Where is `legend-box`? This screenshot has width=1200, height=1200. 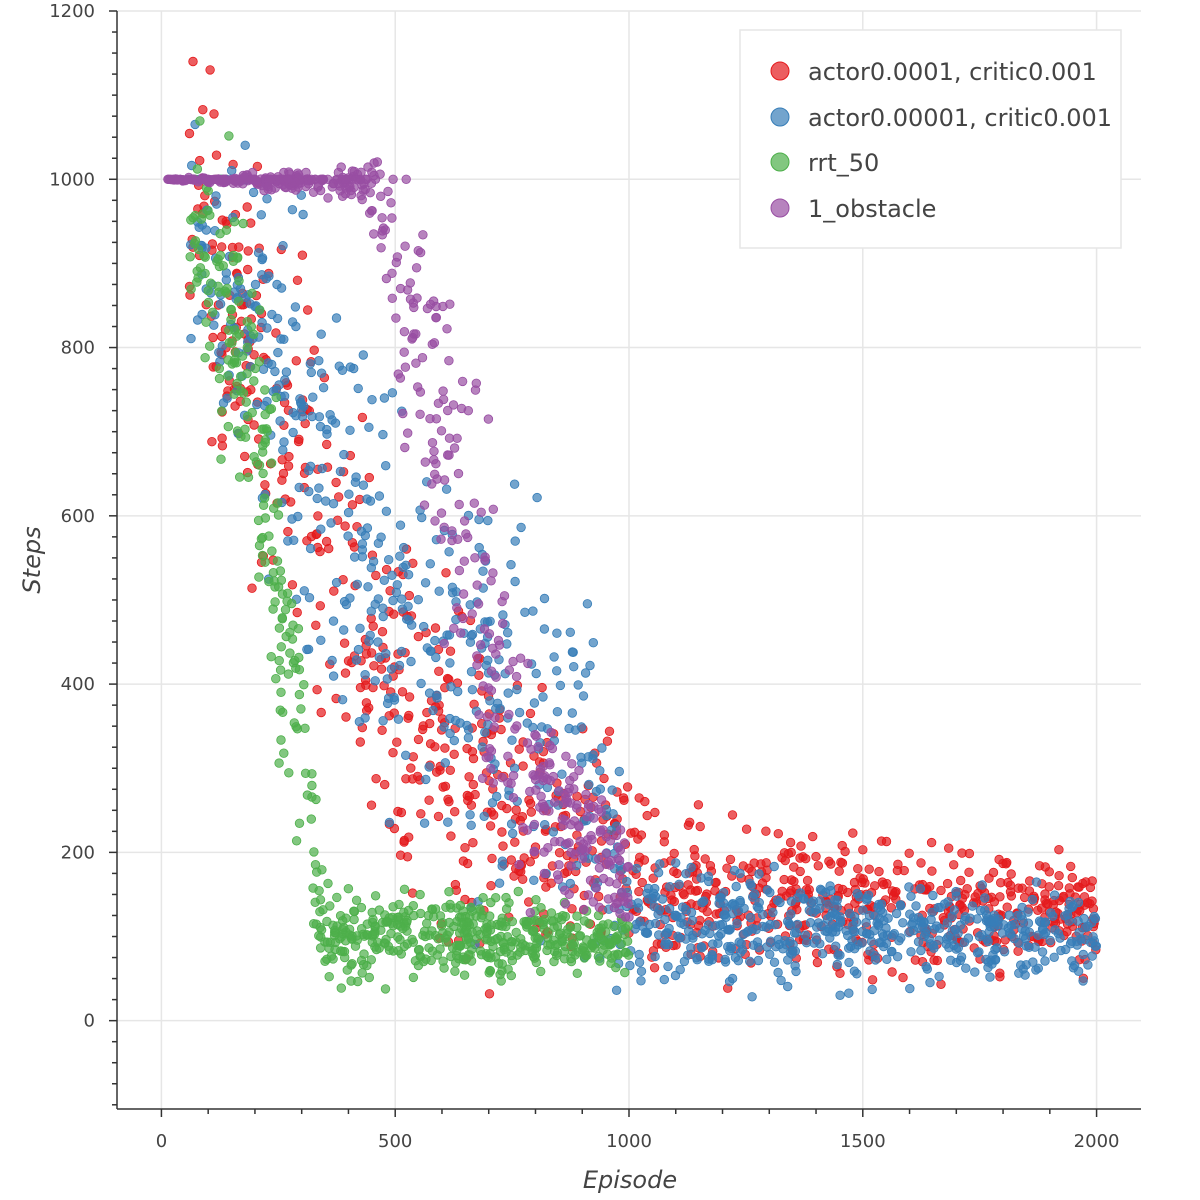
legend-box is located at coordinates (930, 139).